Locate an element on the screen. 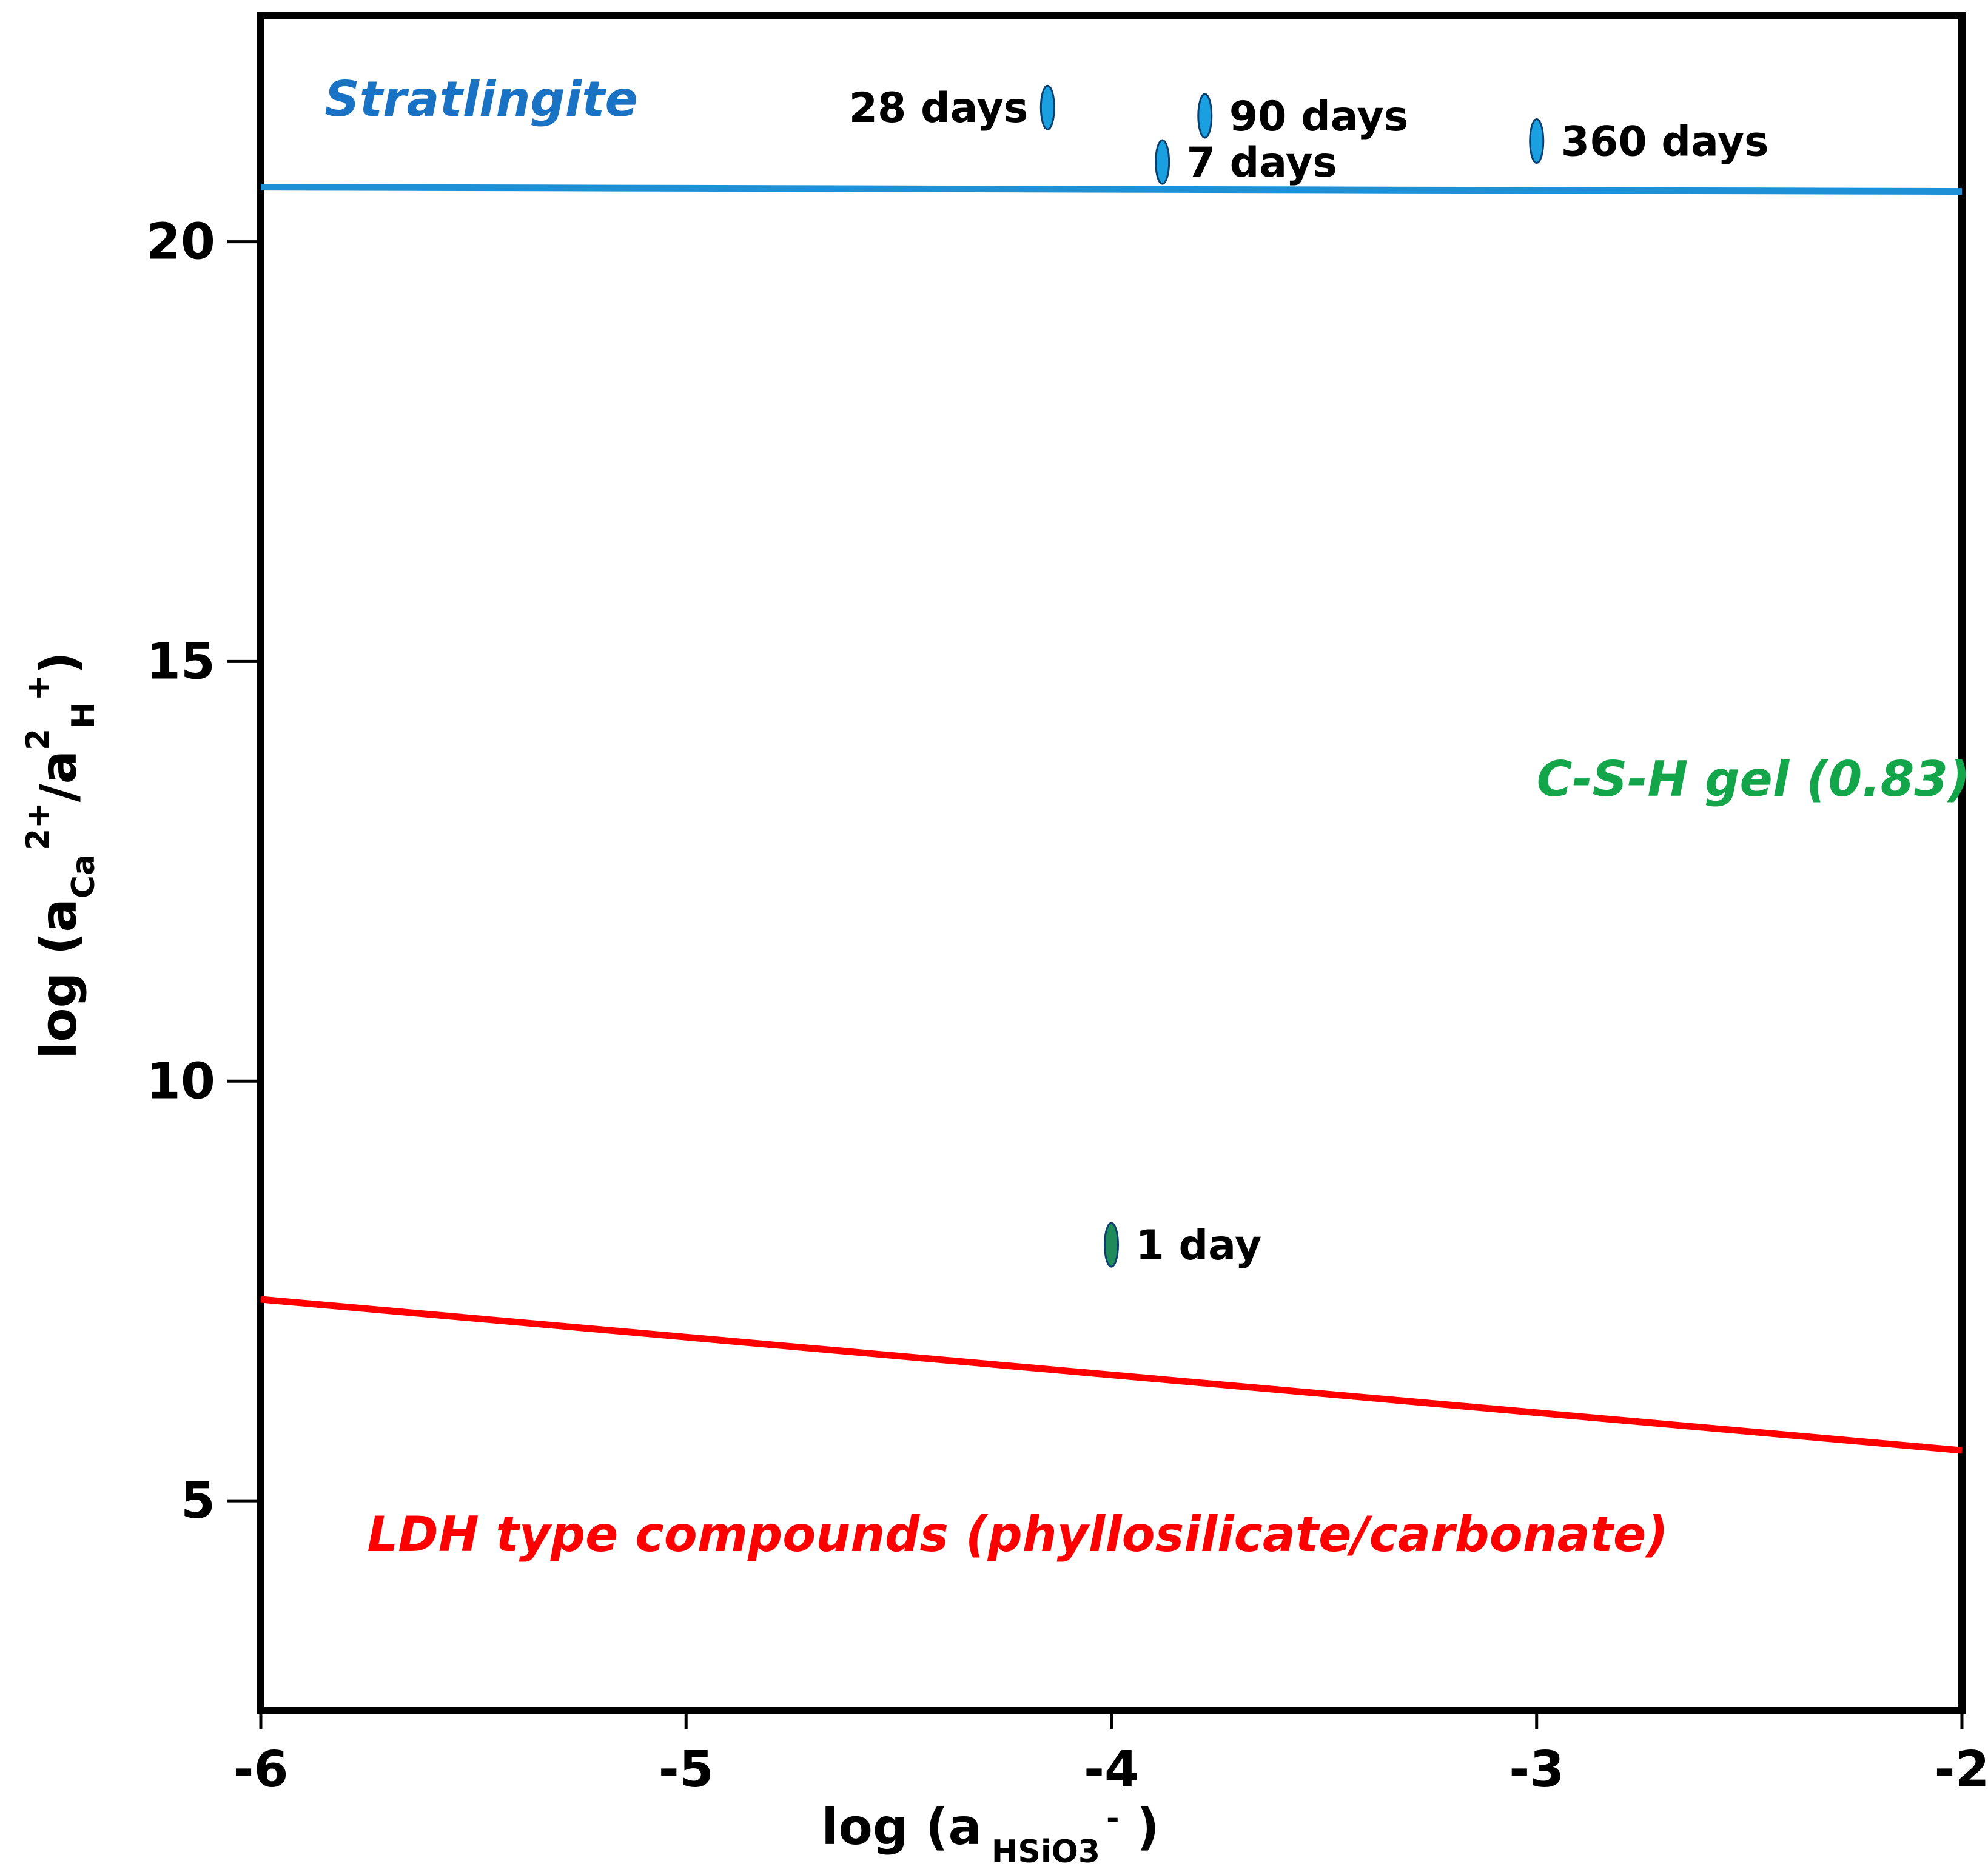  x-axis-title: log (a HSiO3- ) is located at coordinates (990, 1834).